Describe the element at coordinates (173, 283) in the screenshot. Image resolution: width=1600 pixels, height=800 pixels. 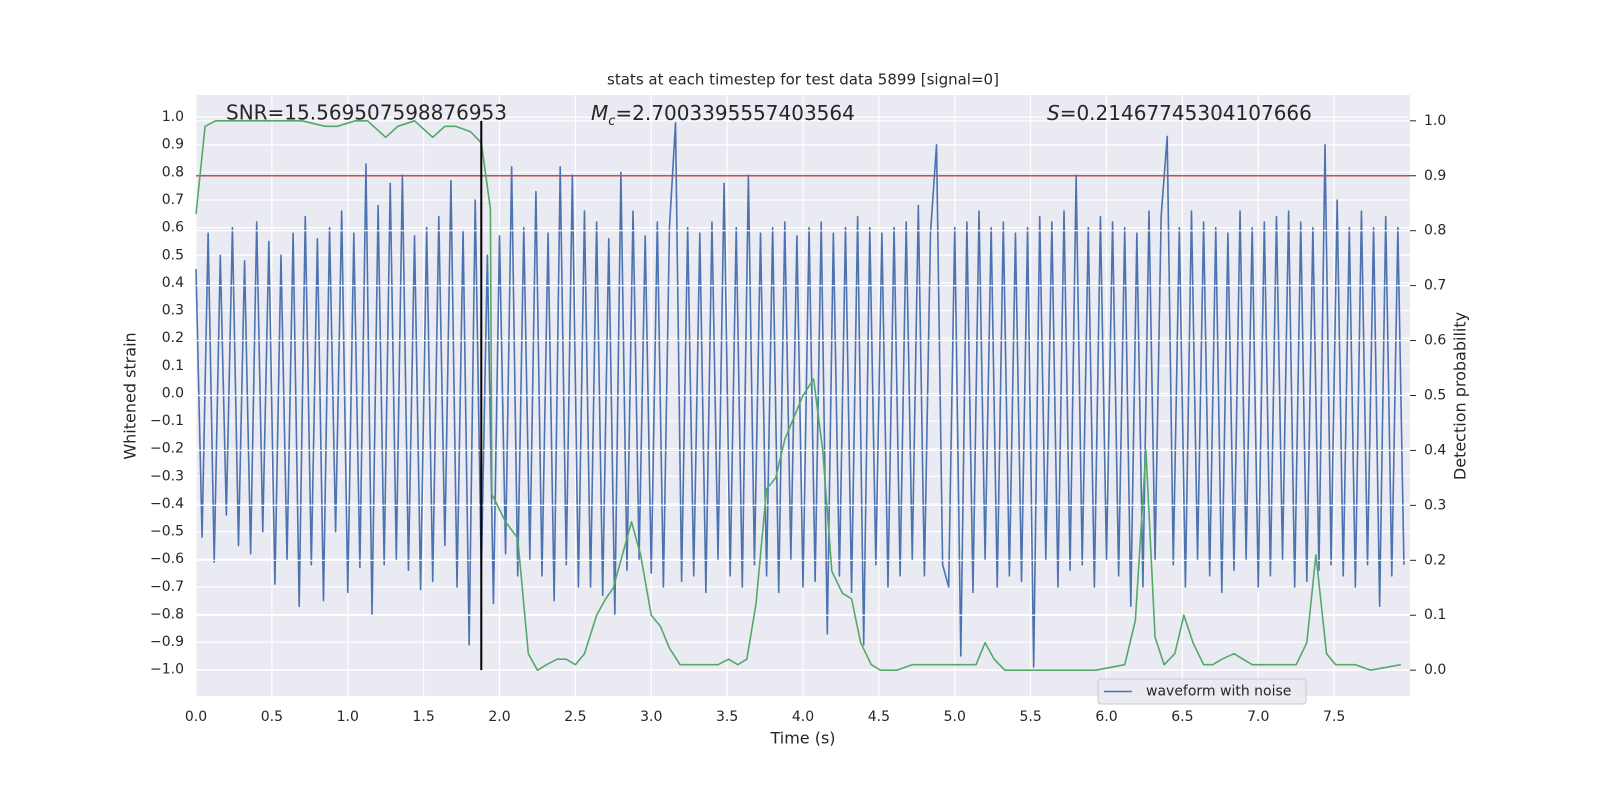
I see `y-tick-label: 0.4` at that location.